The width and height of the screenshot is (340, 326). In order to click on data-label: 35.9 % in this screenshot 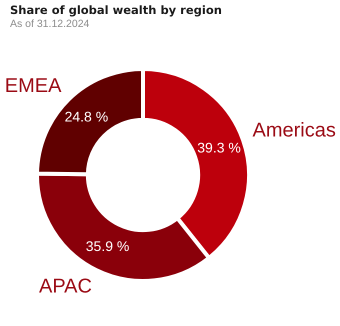, I will do `click(108, 246)`.